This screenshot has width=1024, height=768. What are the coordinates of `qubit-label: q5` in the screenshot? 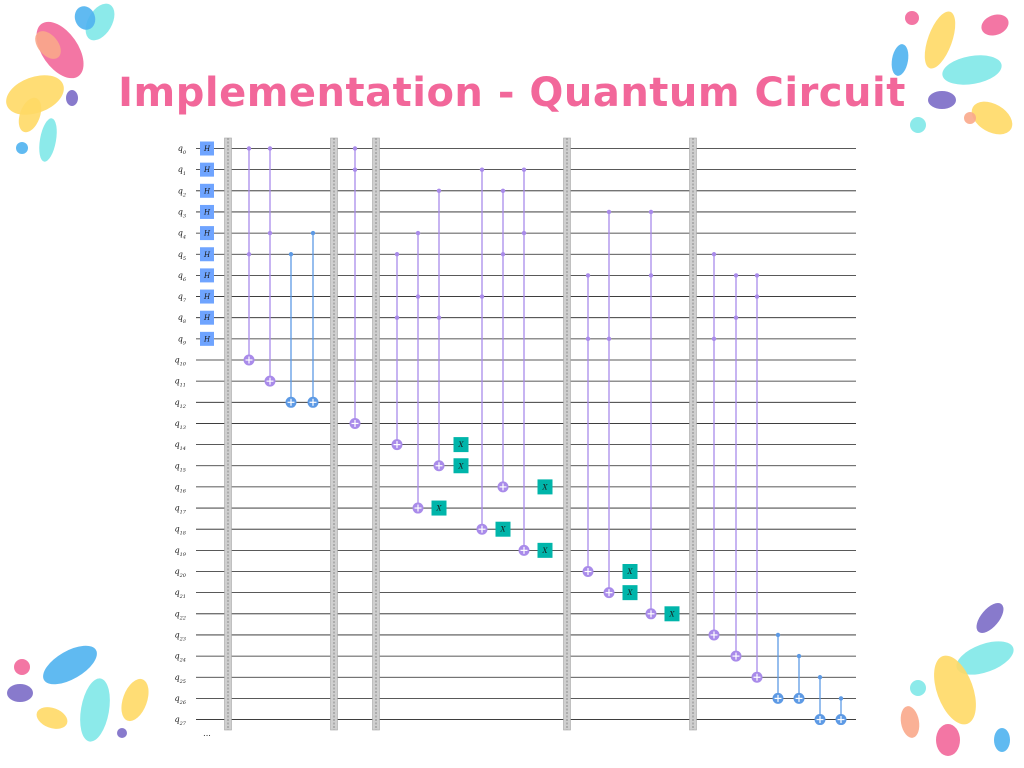 It's located at (182, 256).